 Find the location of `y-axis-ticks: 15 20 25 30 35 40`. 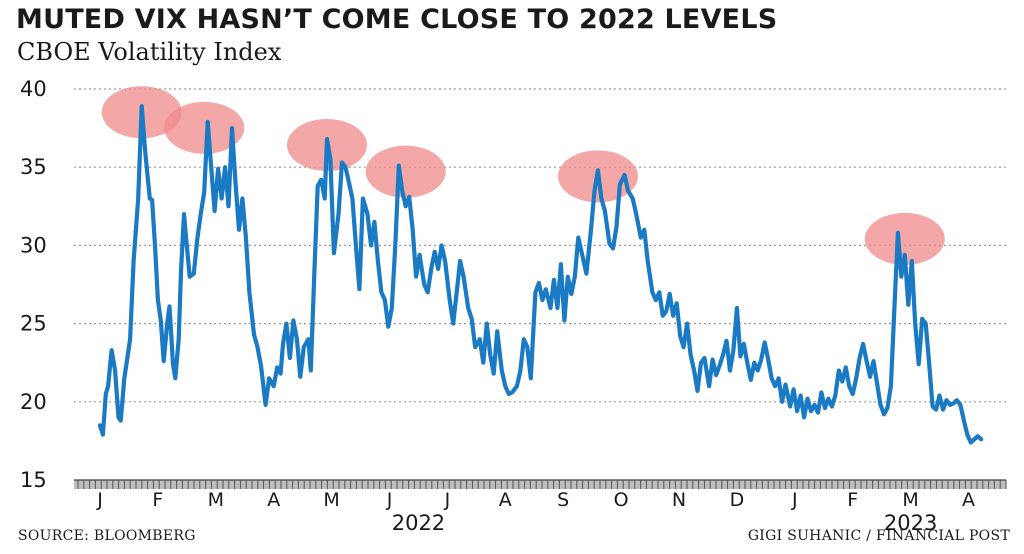

y-axis-ticks: 15 20 25 30 35 40 is located at coordinates (33, 284).